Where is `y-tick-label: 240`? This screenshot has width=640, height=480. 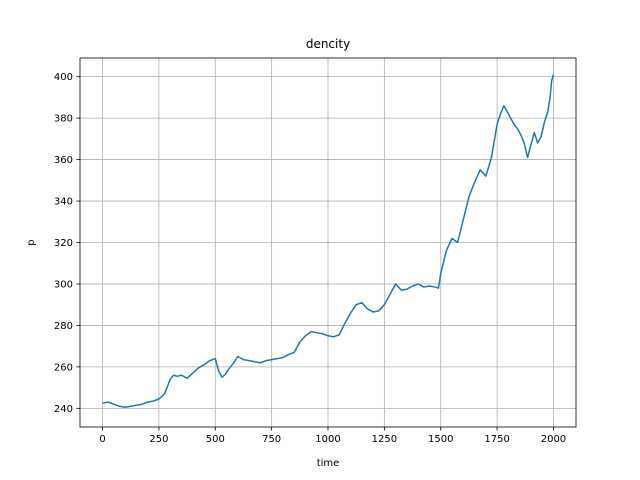
y-tick-label: 240 is located at coordinates (63, 409).